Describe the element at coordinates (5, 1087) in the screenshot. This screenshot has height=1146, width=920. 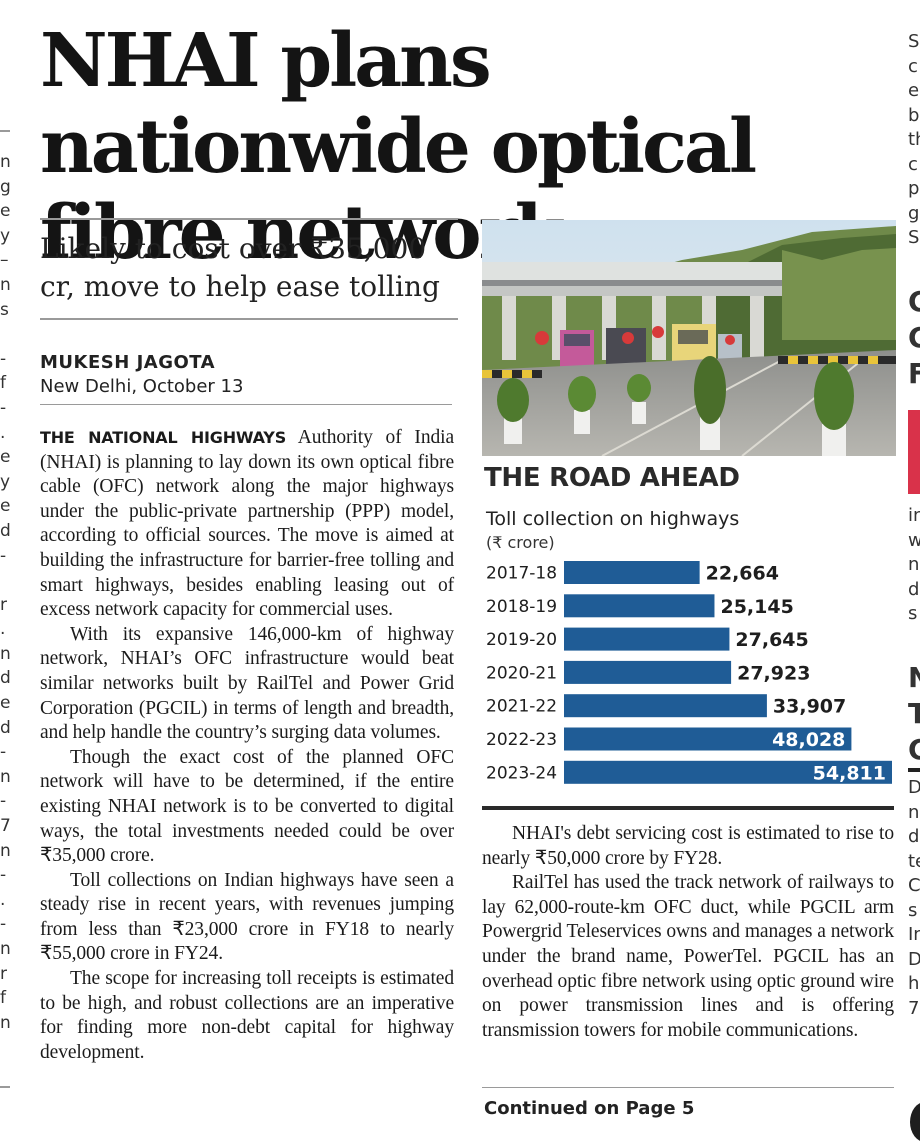
I see `left-margin-rule-bottom` at that location.